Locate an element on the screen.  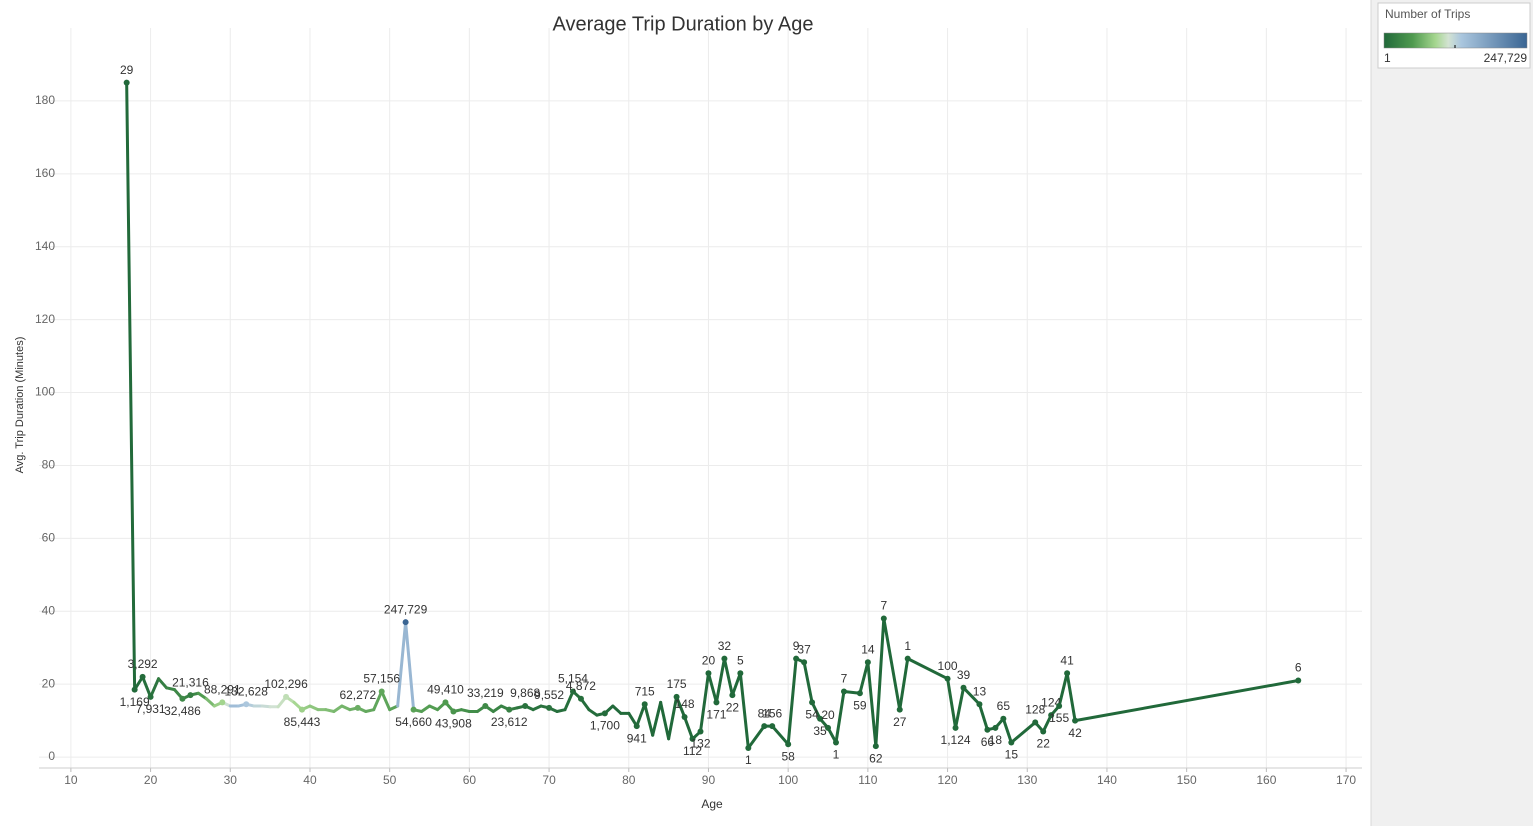
x-tick-label: 130 is located at coordinates (1027, 780).